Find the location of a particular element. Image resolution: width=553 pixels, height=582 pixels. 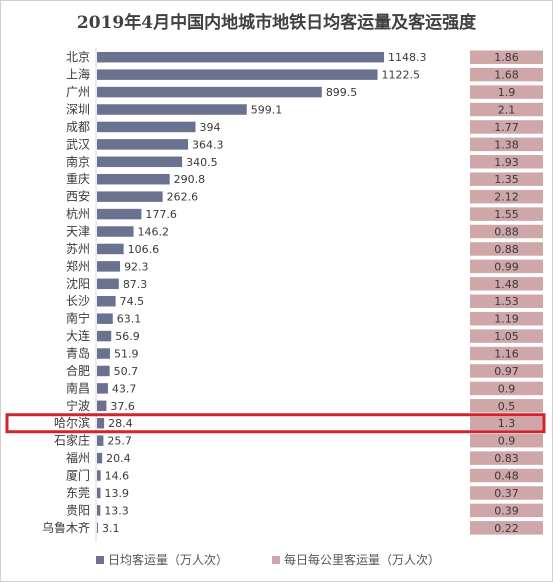

intensity-data-label: 2.1 is located at coordinates (507, 110).